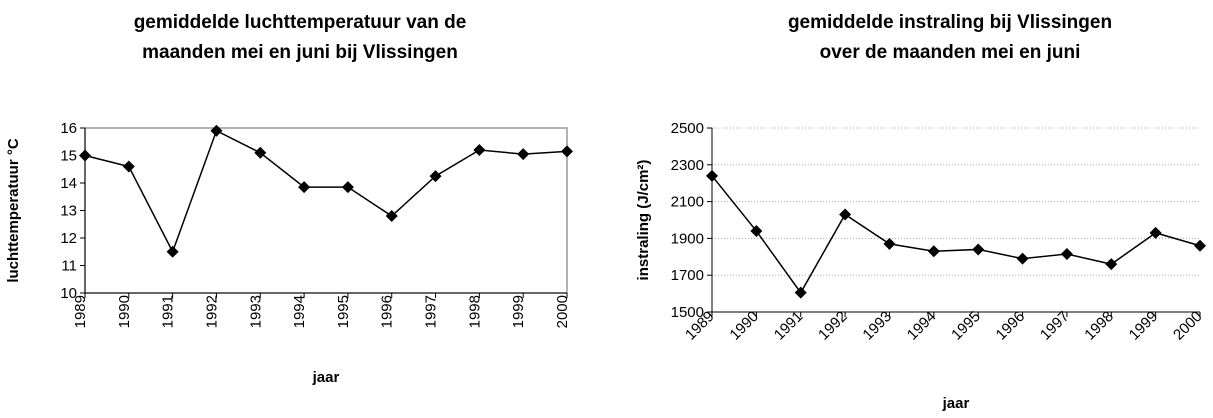 This screenshot has height=418, width=1213. I want to click on chart-title: gemiddelde luchttemperatuur van de, so click(300, 22).